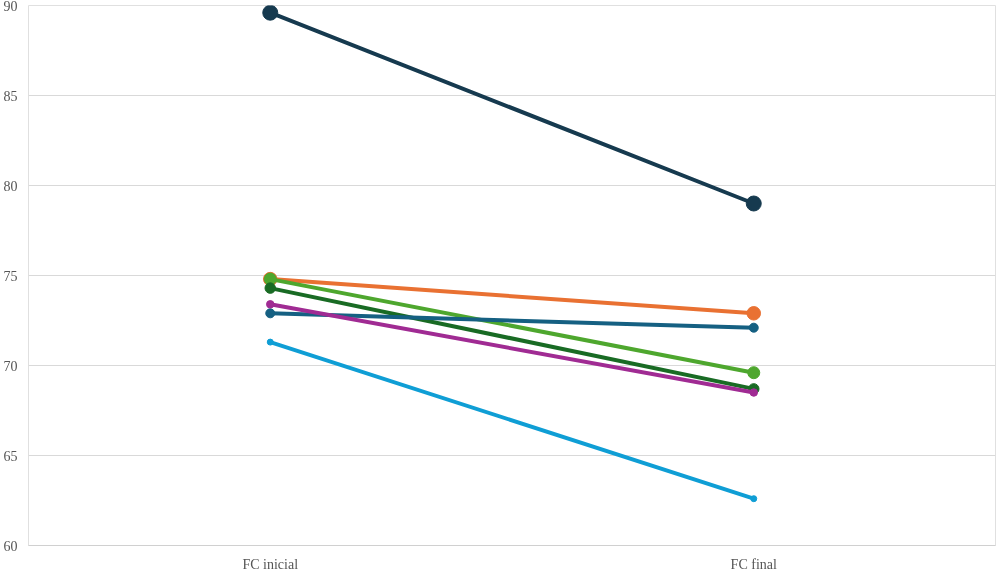  I want to click on y-tick-label: 60, so click(10, 546).